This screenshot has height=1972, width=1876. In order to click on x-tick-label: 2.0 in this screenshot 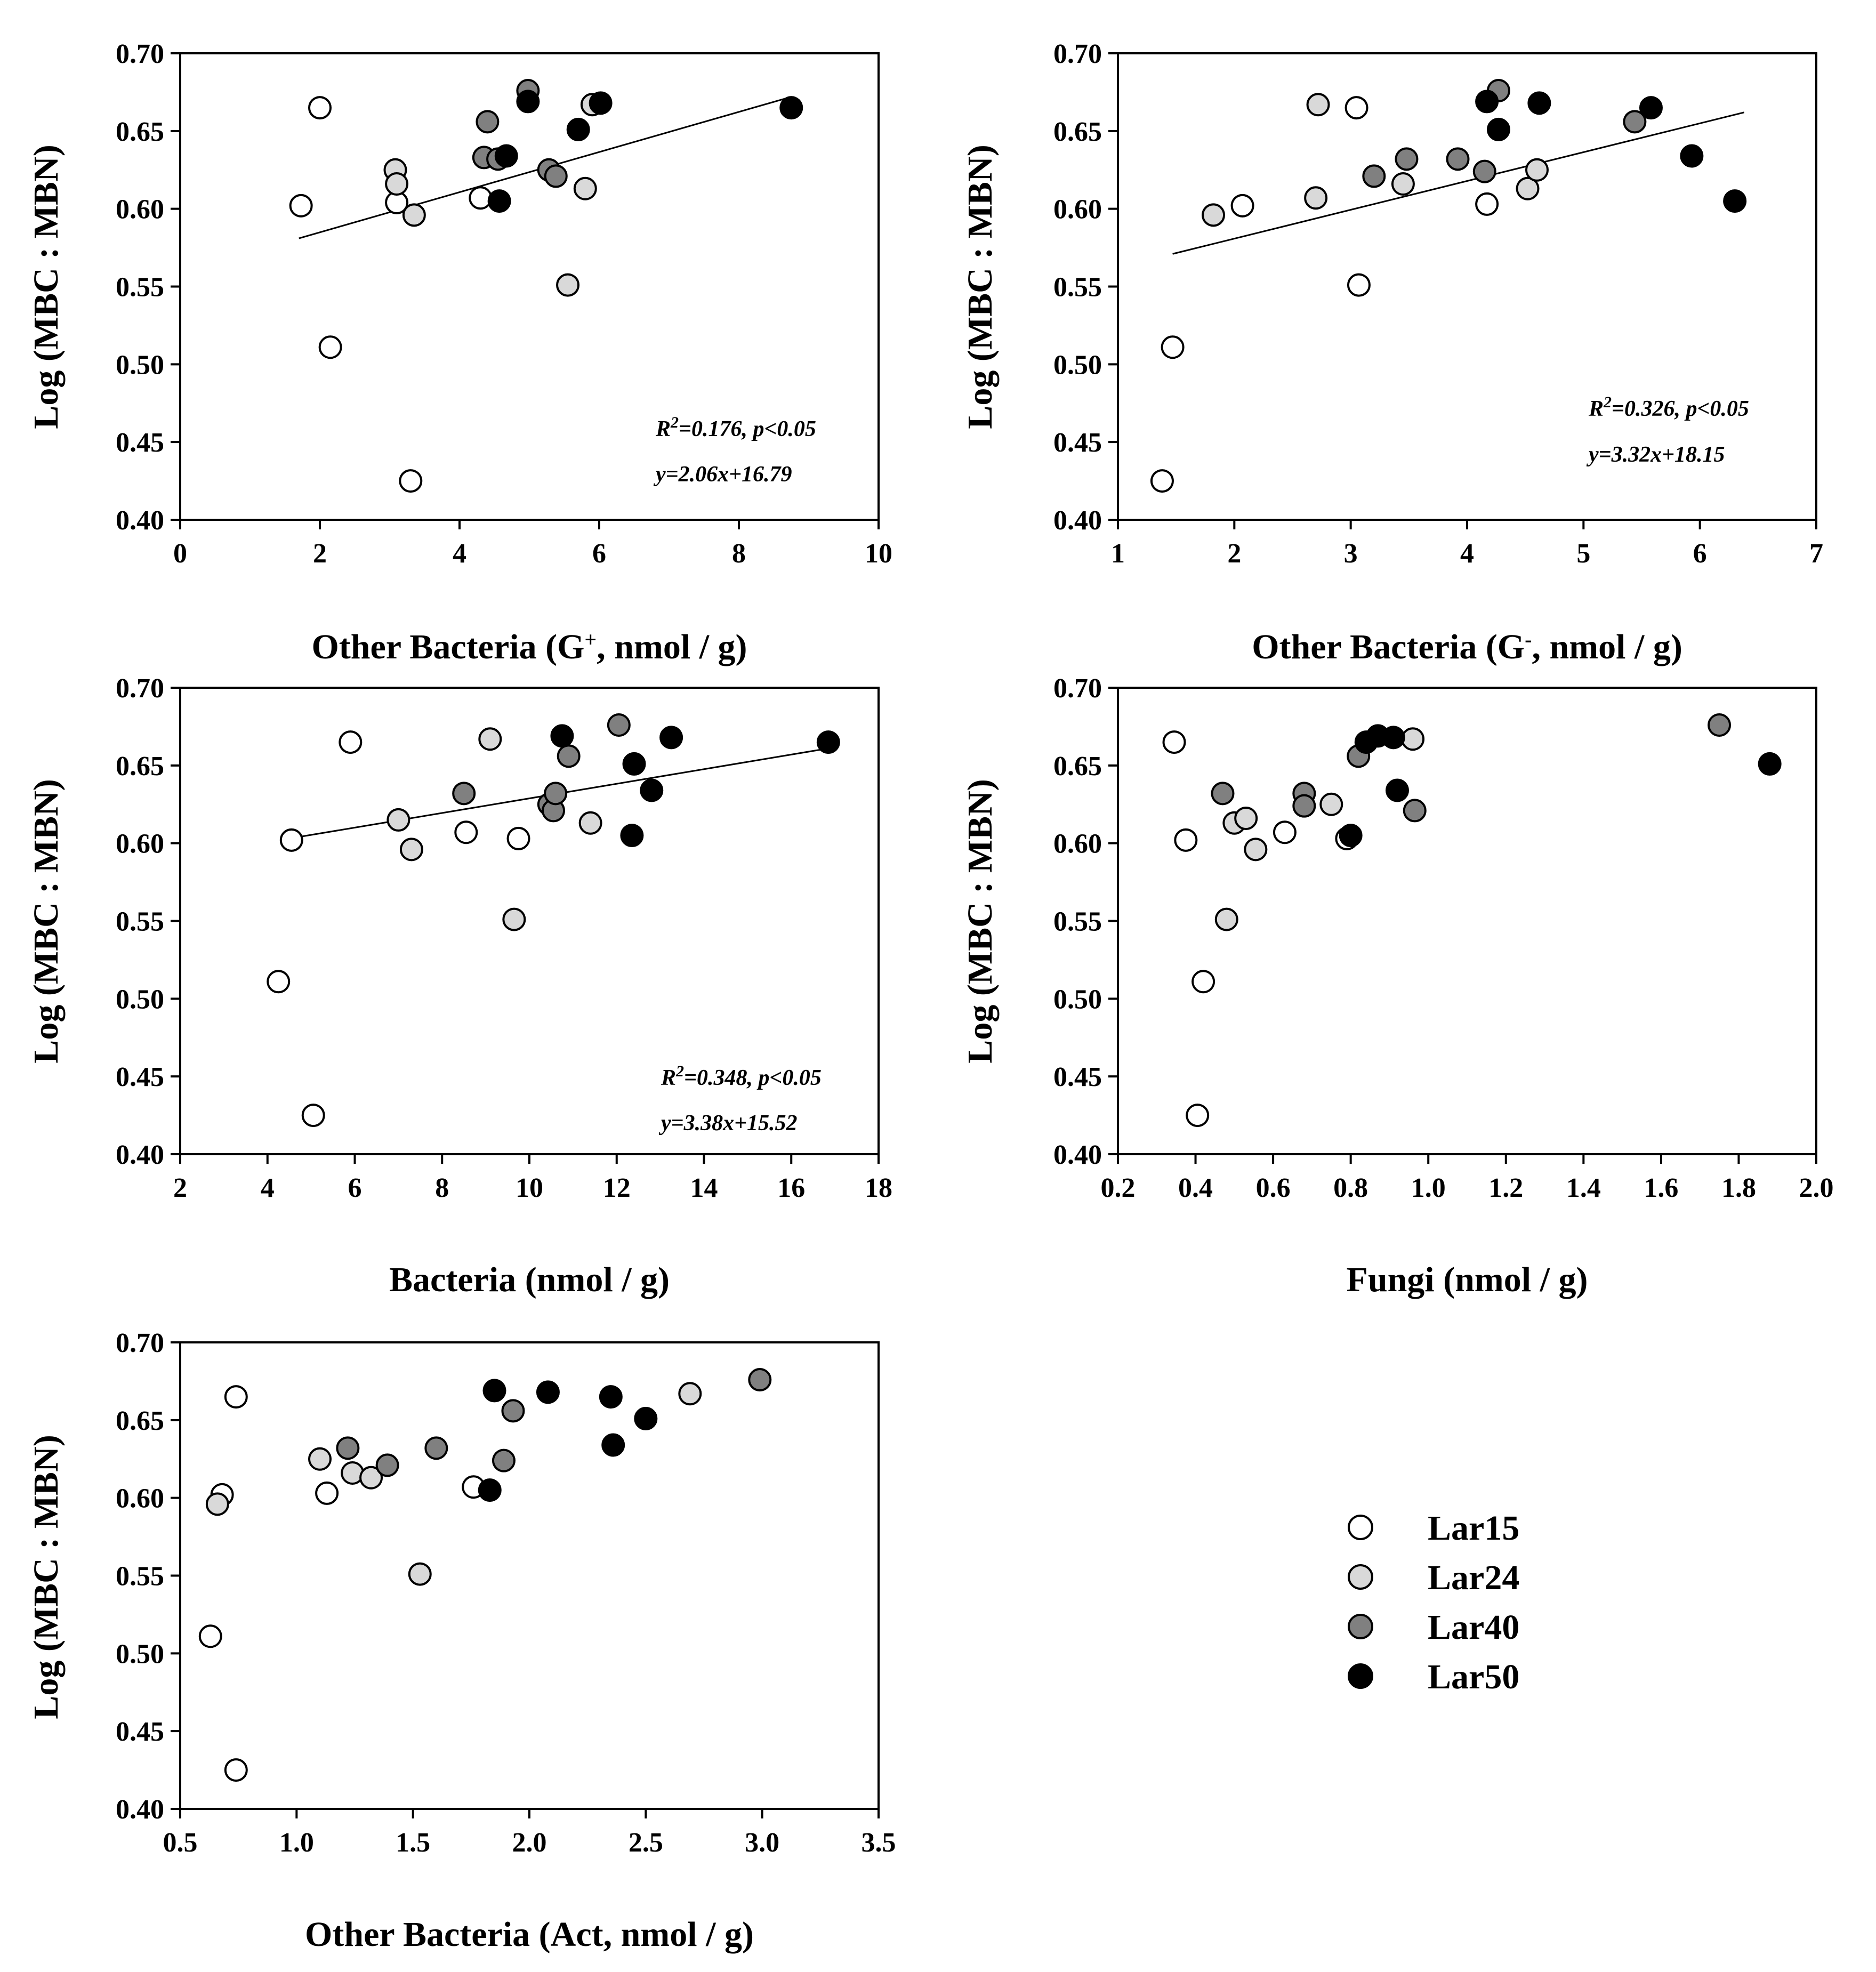, I will do `click(1816, 1188)`.